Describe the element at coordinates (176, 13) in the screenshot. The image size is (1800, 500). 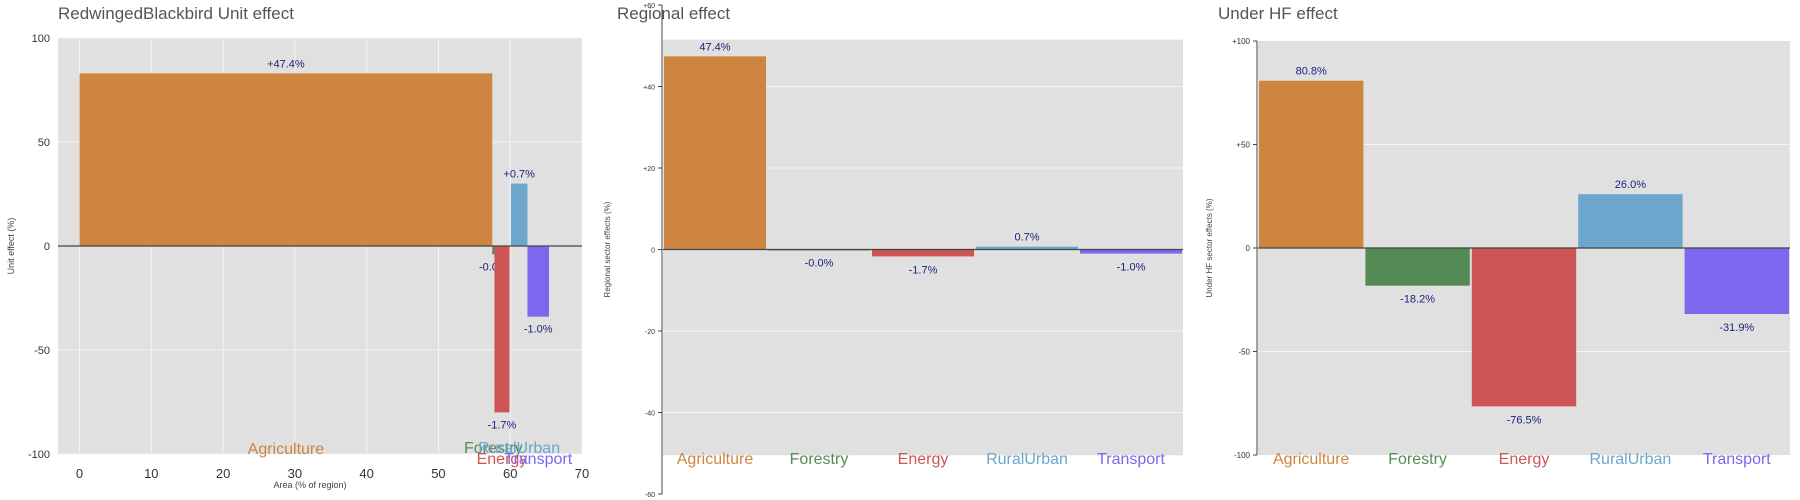
I see `chart-title: RedwingedBlackbird Unit effect` at that location.